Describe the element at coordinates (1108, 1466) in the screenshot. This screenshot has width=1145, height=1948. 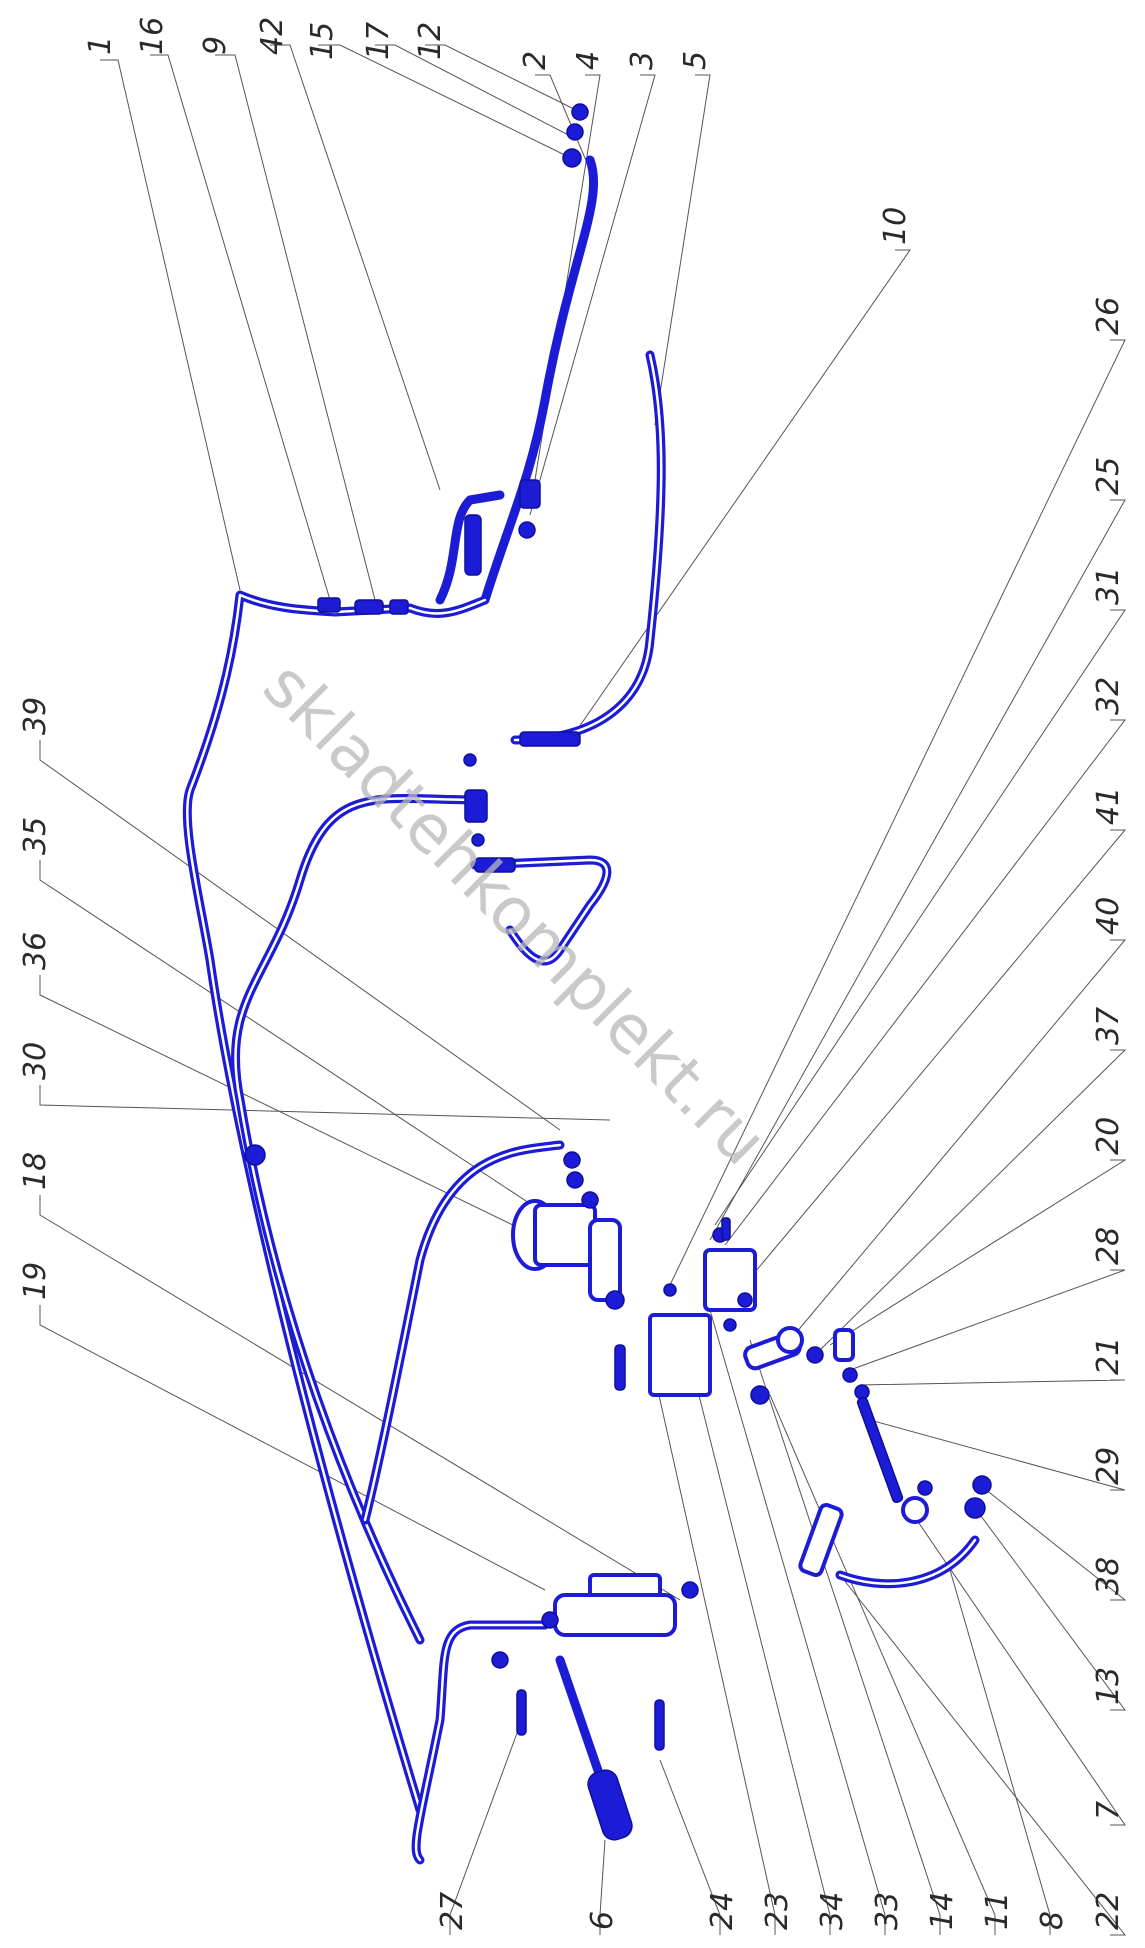
I see `callout-29: 29` at that location.